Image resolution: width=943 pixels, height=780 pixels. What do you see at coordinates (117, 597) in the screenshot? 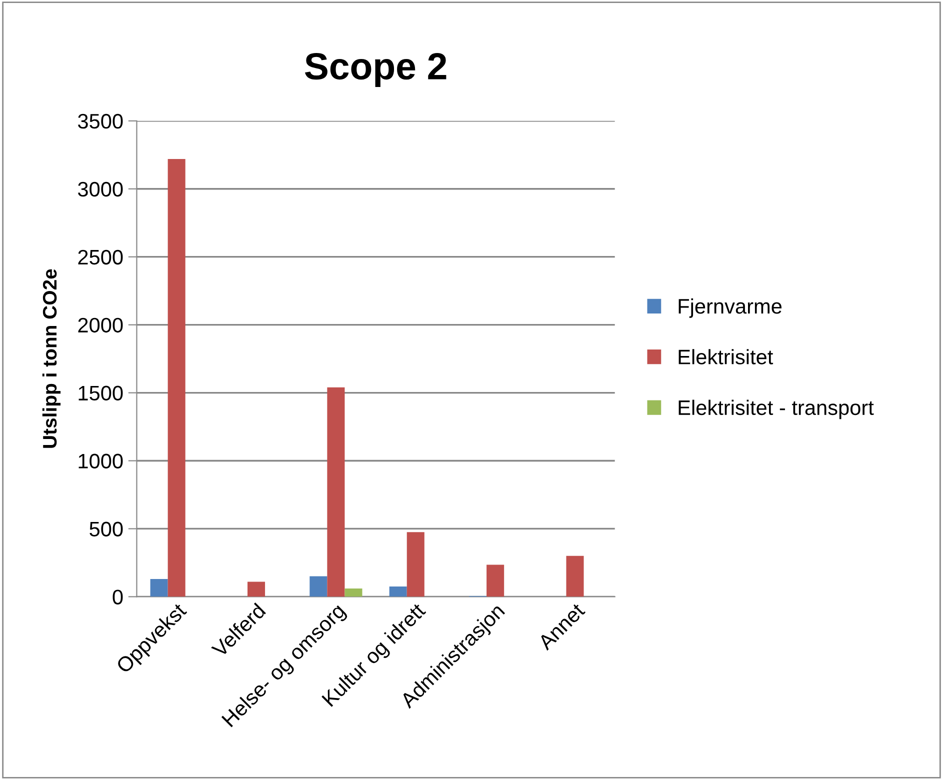
I see `y-tick-label: 0` at bounding box center [117, 597].